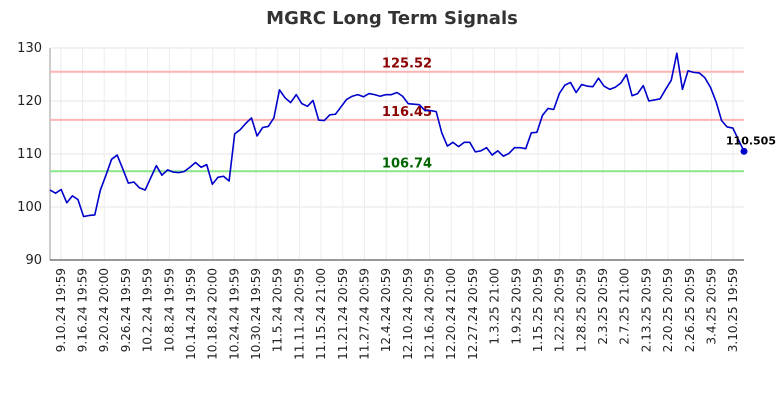 This screenshot has height=400, width=784. Describe the element at coordinates (169, 310) in the screenshot. I see `x-tick-label: 10.8.24 19:59` at that location.